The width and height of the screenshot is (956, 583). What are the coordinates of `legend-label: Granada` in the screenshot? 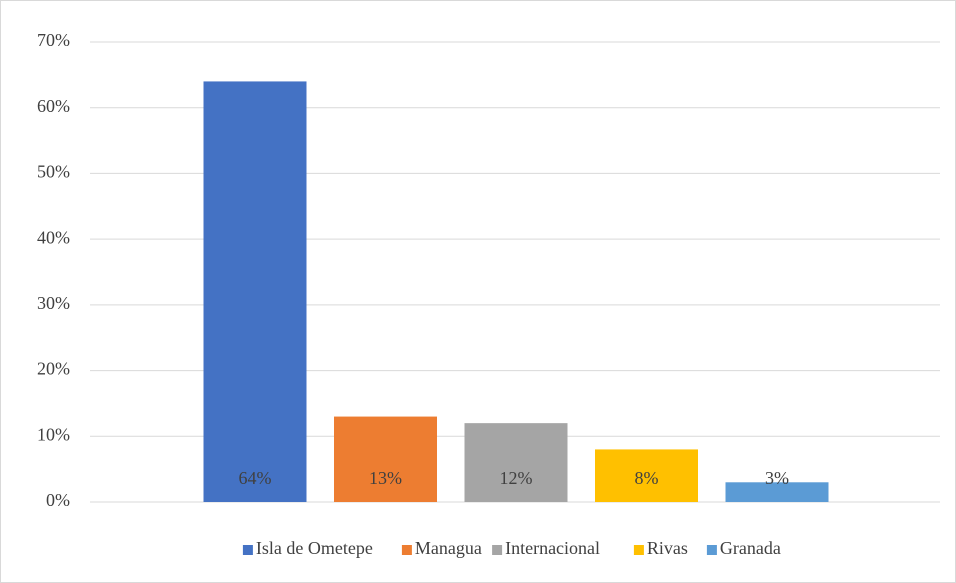 It's located at (750, 548).